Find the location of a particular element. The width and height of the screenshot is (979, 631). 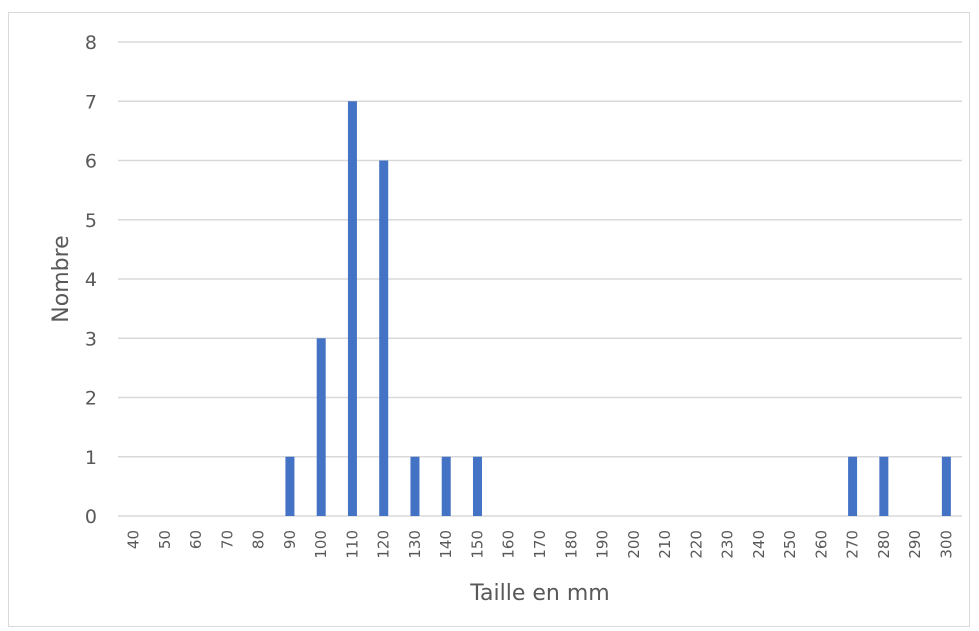

x-tick-label: 100 is located at coordinates (321, 544).